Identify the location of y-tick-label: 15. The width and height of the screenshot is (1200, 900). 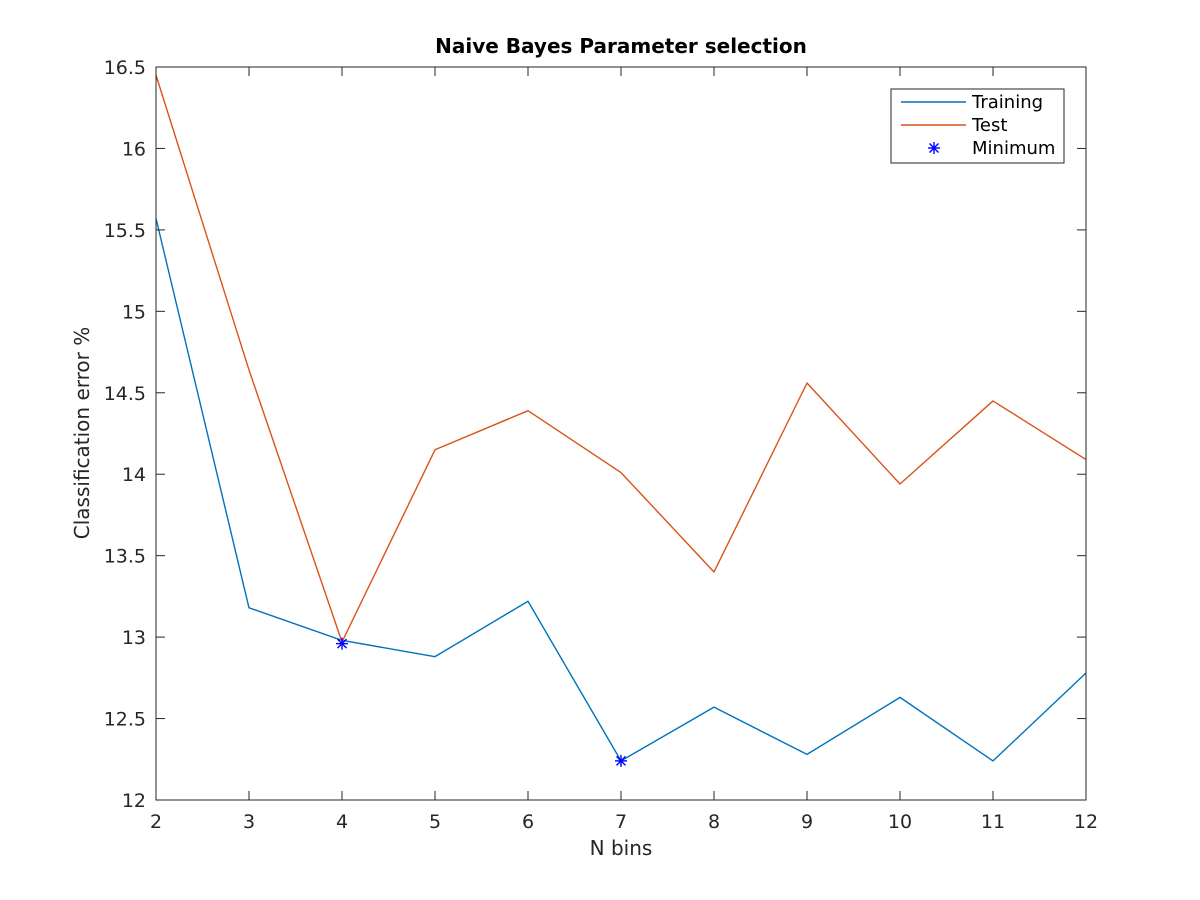
(134, 312).